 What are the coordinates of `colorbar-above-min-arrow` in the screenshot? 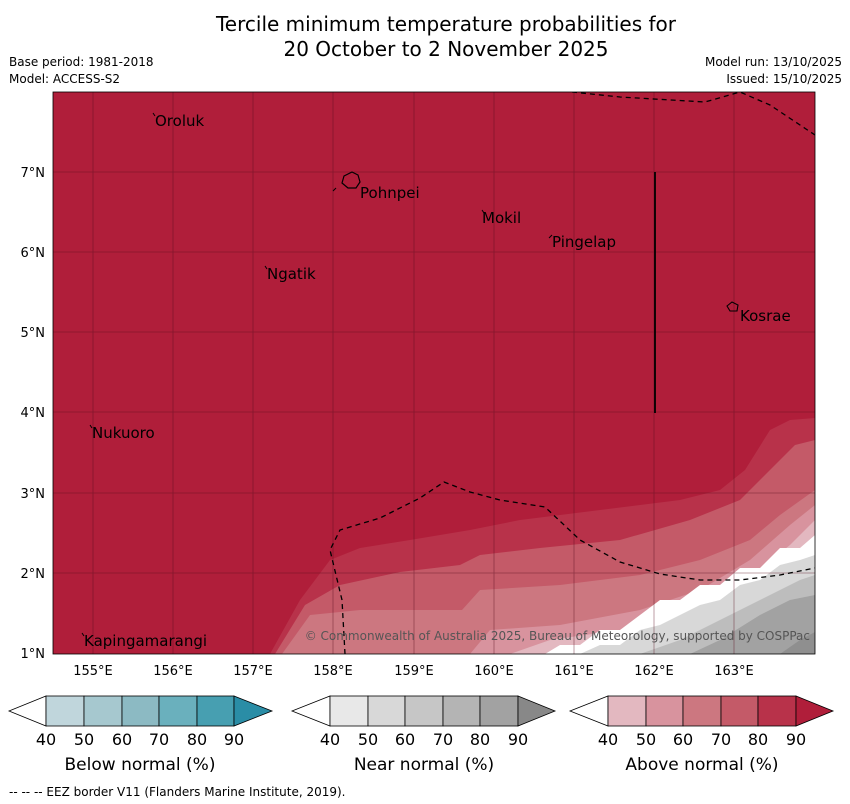 It's located at (588, 711).